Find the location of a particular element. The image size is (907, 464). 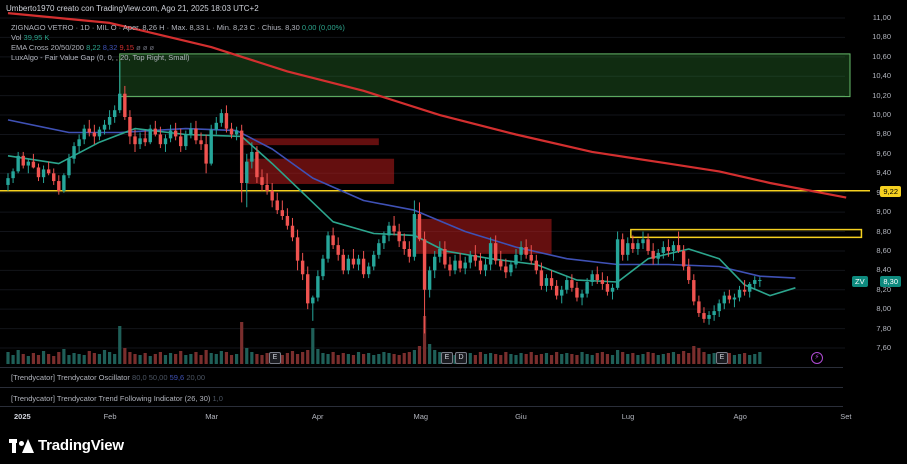

price-tick-label: 8,80 is located at coordinates (883, 231).